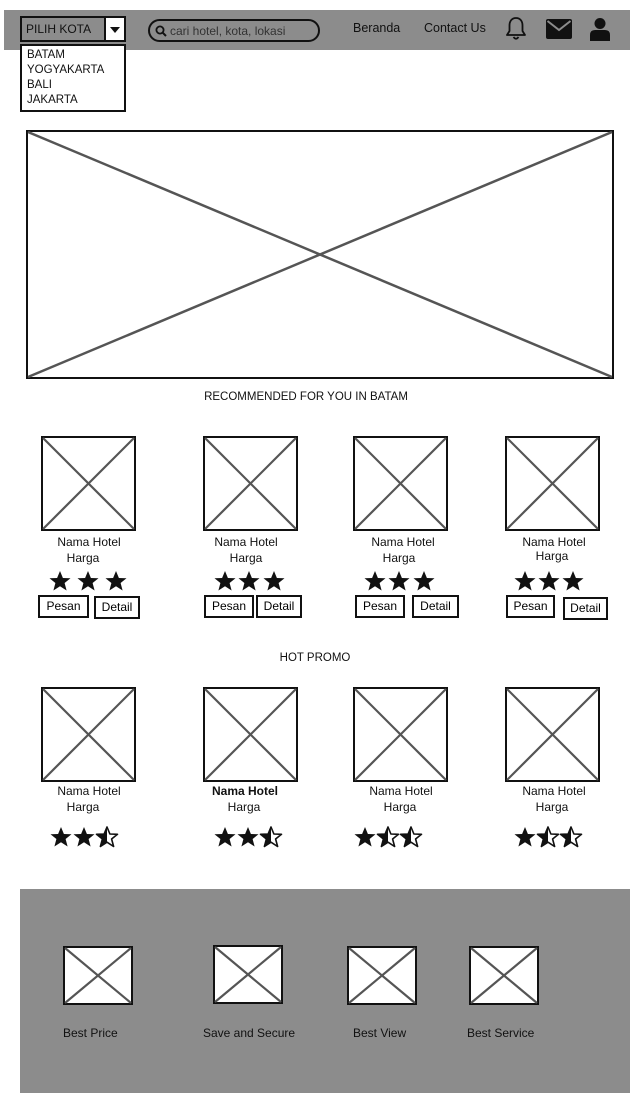  What do you see at coordinates (380, 1033) in the screenshot?
I see `feature-label-best-view: Best View` at bounding box center [380, 1033].